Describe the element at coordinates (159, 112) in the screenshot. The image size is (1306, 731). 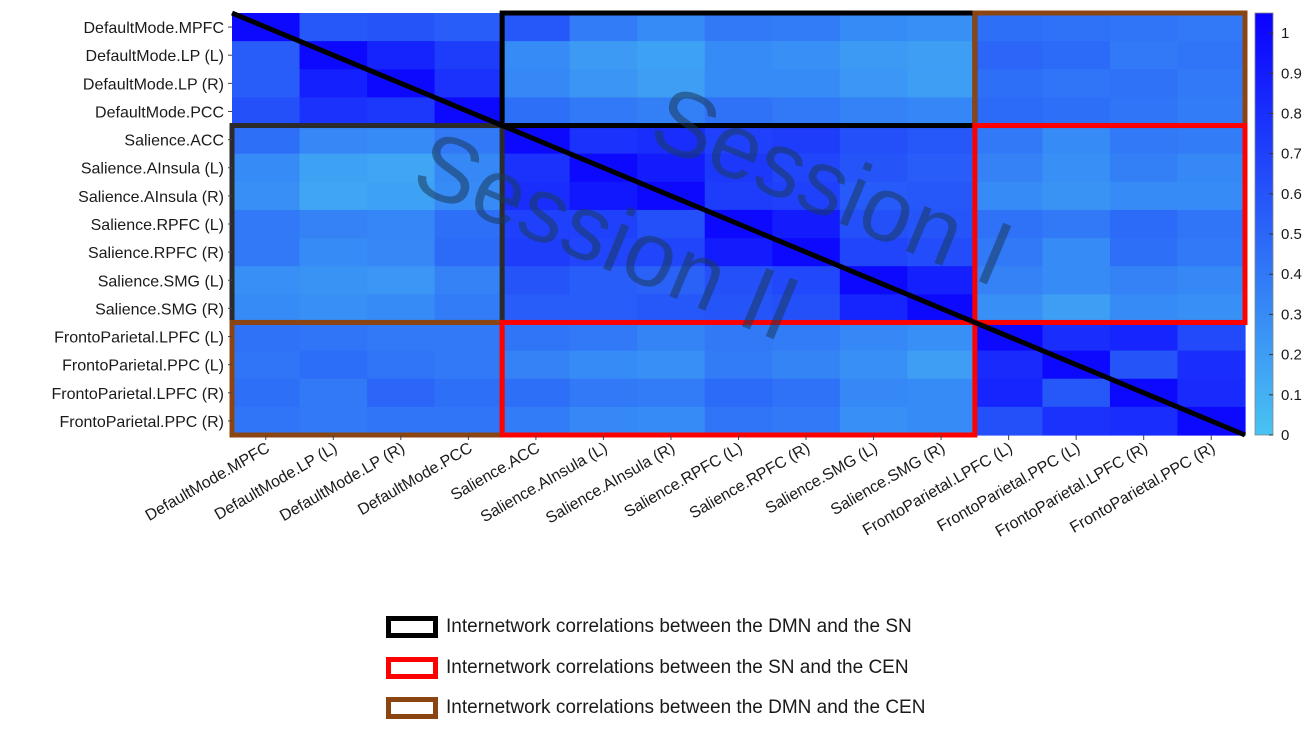
I see `row-label: DefaultMode.PCC` at that location.